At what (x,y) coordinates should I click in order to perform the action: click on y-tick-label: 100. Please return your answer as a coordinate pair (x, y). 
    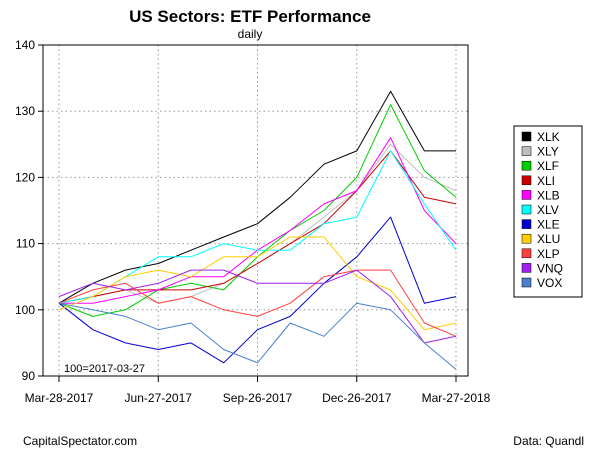
    Looking at the image, I should click on (25, 310).